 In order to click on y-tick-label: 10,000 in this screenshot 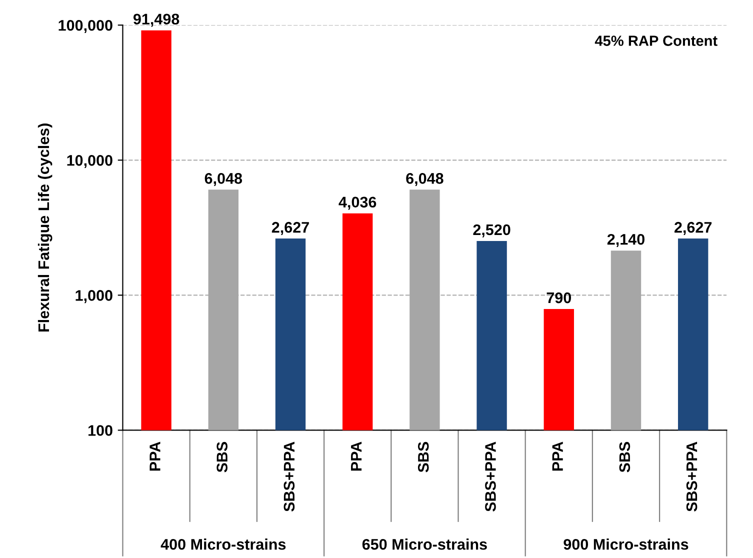, I will do `click(89, 161)`.